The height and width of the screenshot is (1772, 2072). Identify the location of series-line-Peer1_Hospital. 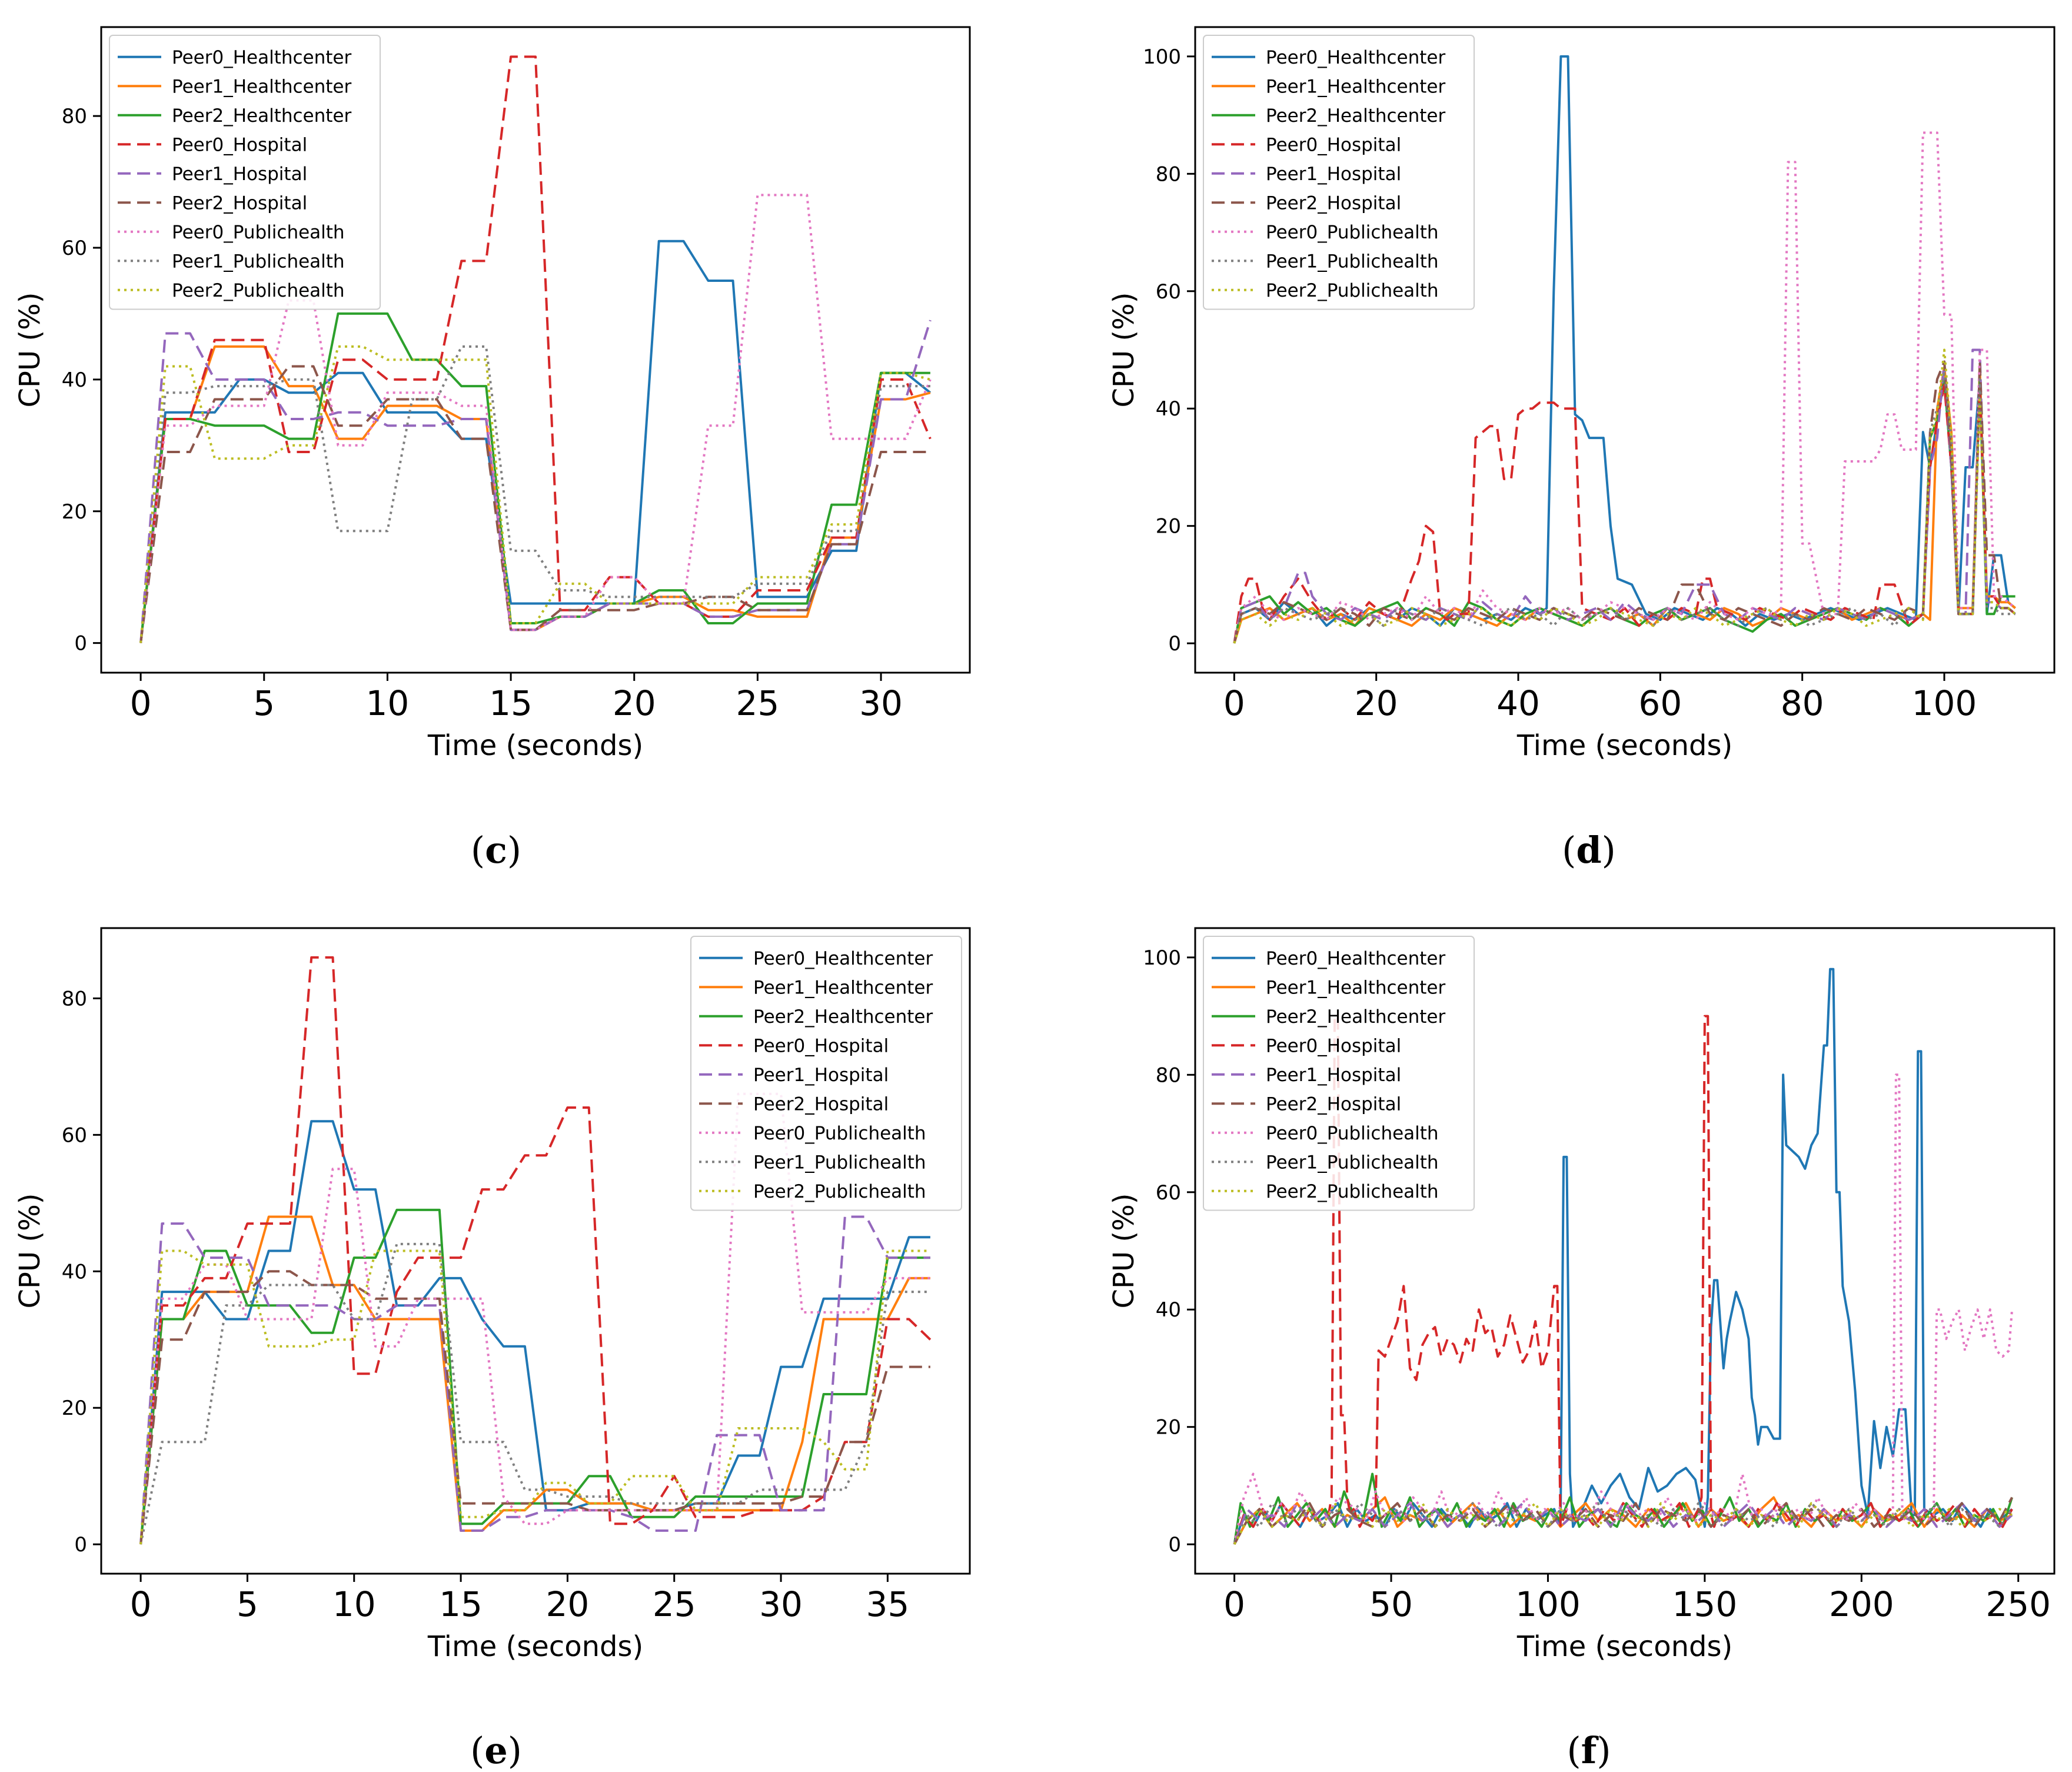
(534, 1380).